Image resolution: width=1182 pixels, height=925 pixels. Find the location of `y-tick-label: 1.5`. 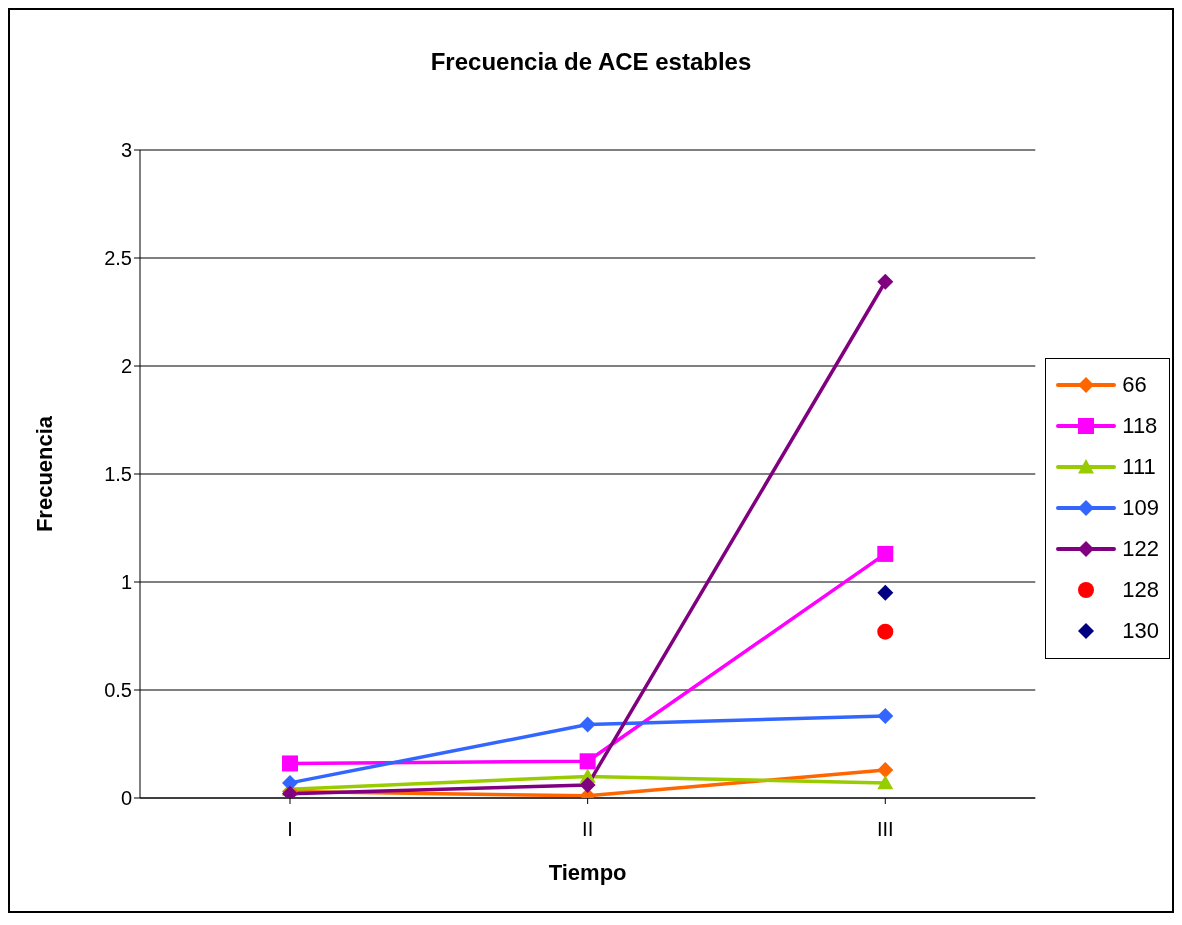

y-tick-label: 1.5 is located at coordinates (118, 474).